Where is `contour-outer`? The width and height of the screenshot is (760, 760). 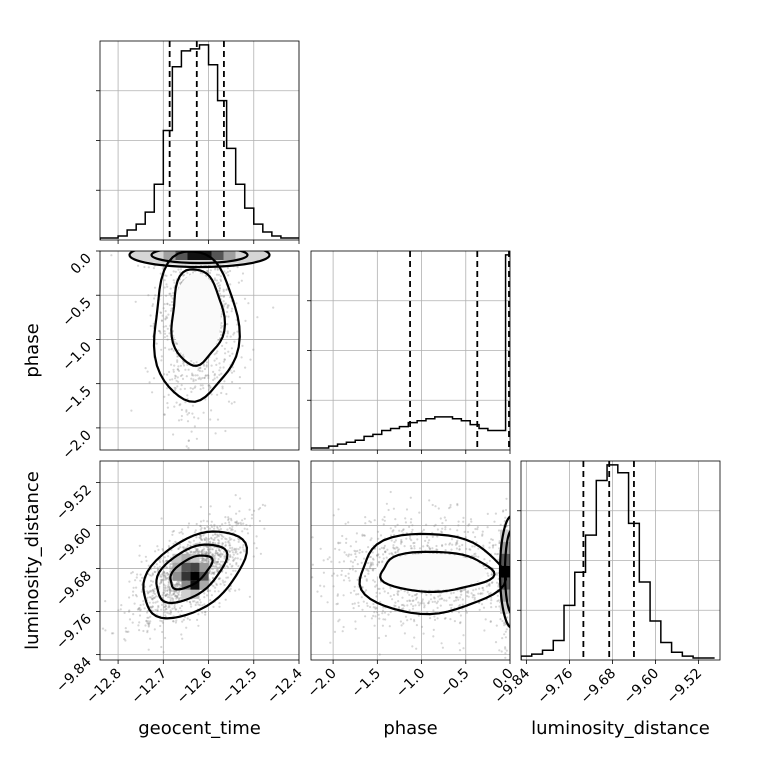 contour-outer is located at coordinates (195, 575).